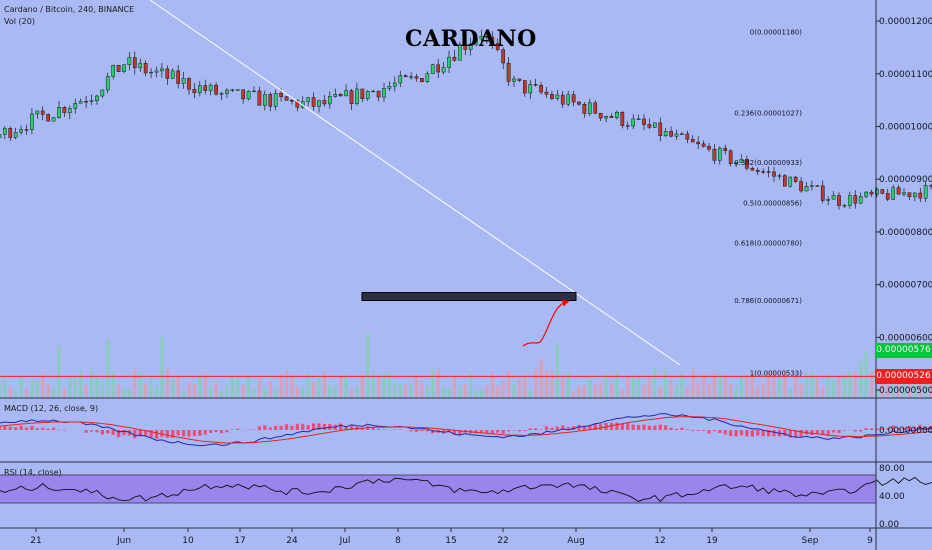  I want to click on symbol-line: Cardano / Bitcoin, 240, BINANCE, so click(69, 9).